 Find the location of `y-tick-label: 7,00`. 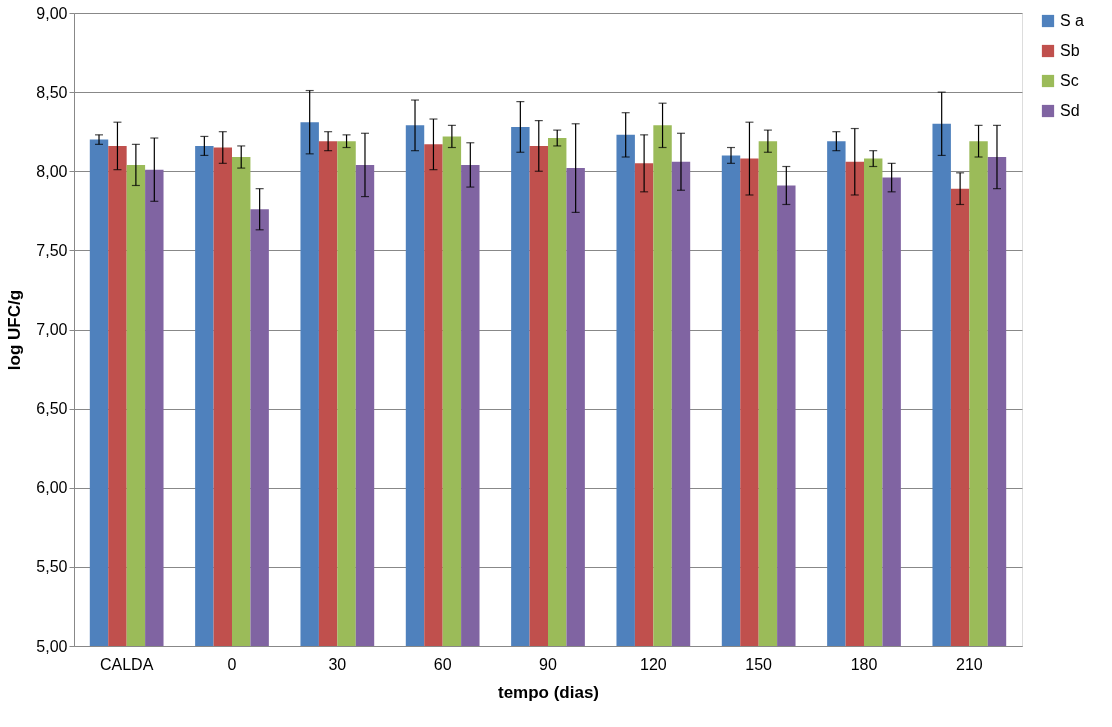

y-tick-label: 7,00 is located at coordinates (52, 329).